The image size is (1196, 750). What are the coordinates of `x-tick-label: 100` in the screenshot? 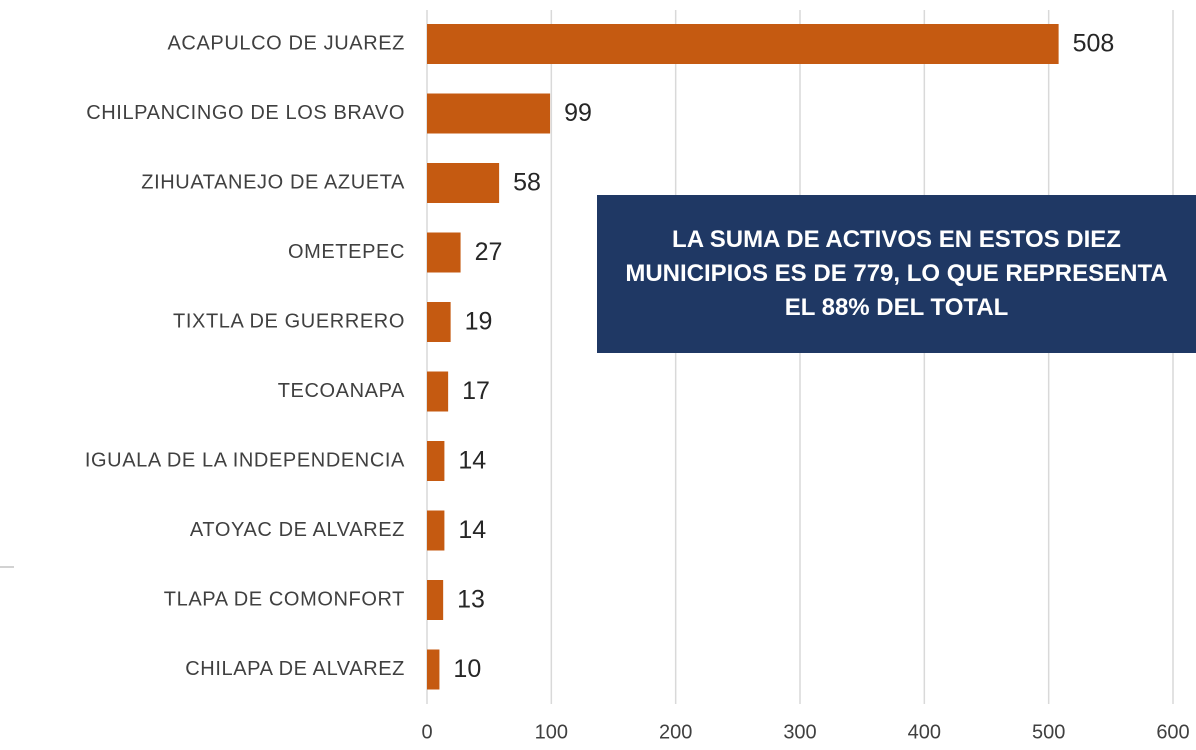 It's located at (551, 732).